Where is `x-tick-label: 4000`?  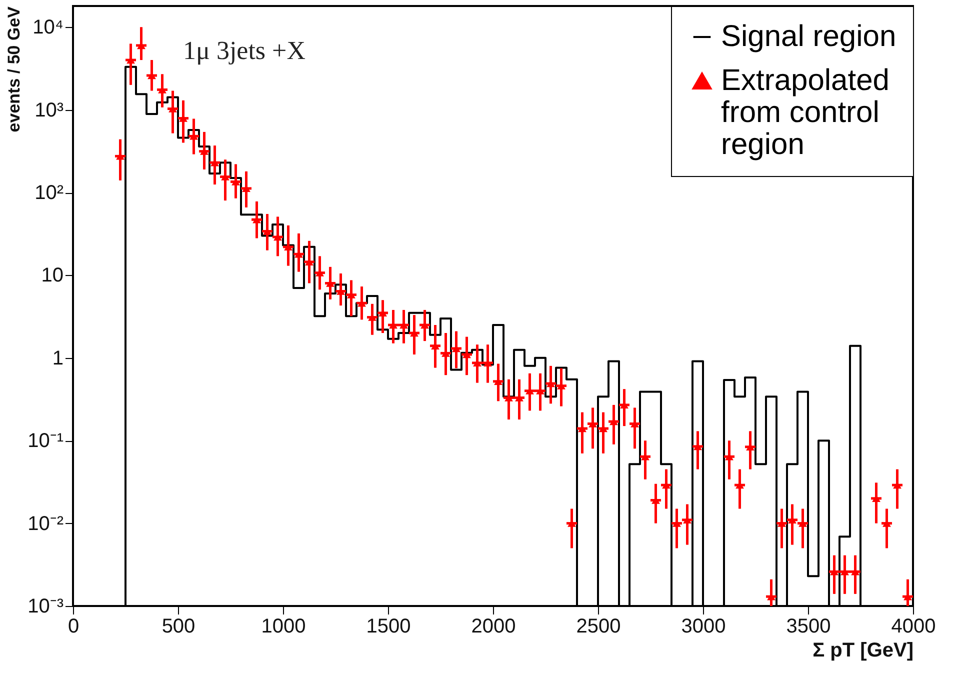
x-tick-label: 4000 is located at coordinates (913, 627).